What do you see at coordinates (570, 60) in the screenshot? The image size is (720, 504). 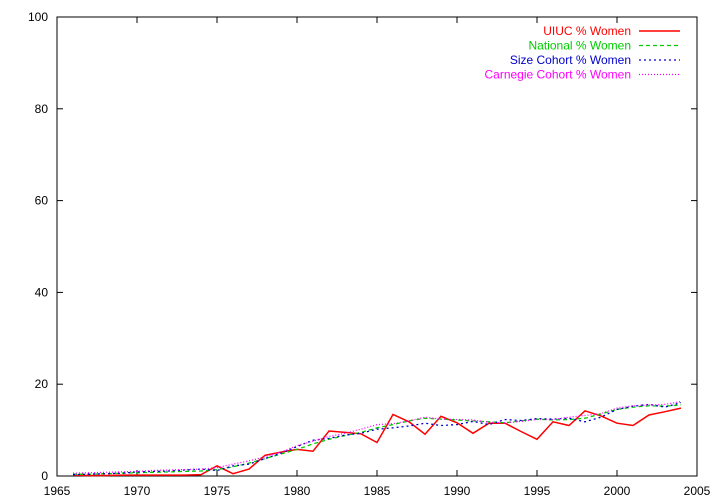 I see `legend-label: Size Cohort % Women` at bounding box center [570, 60].